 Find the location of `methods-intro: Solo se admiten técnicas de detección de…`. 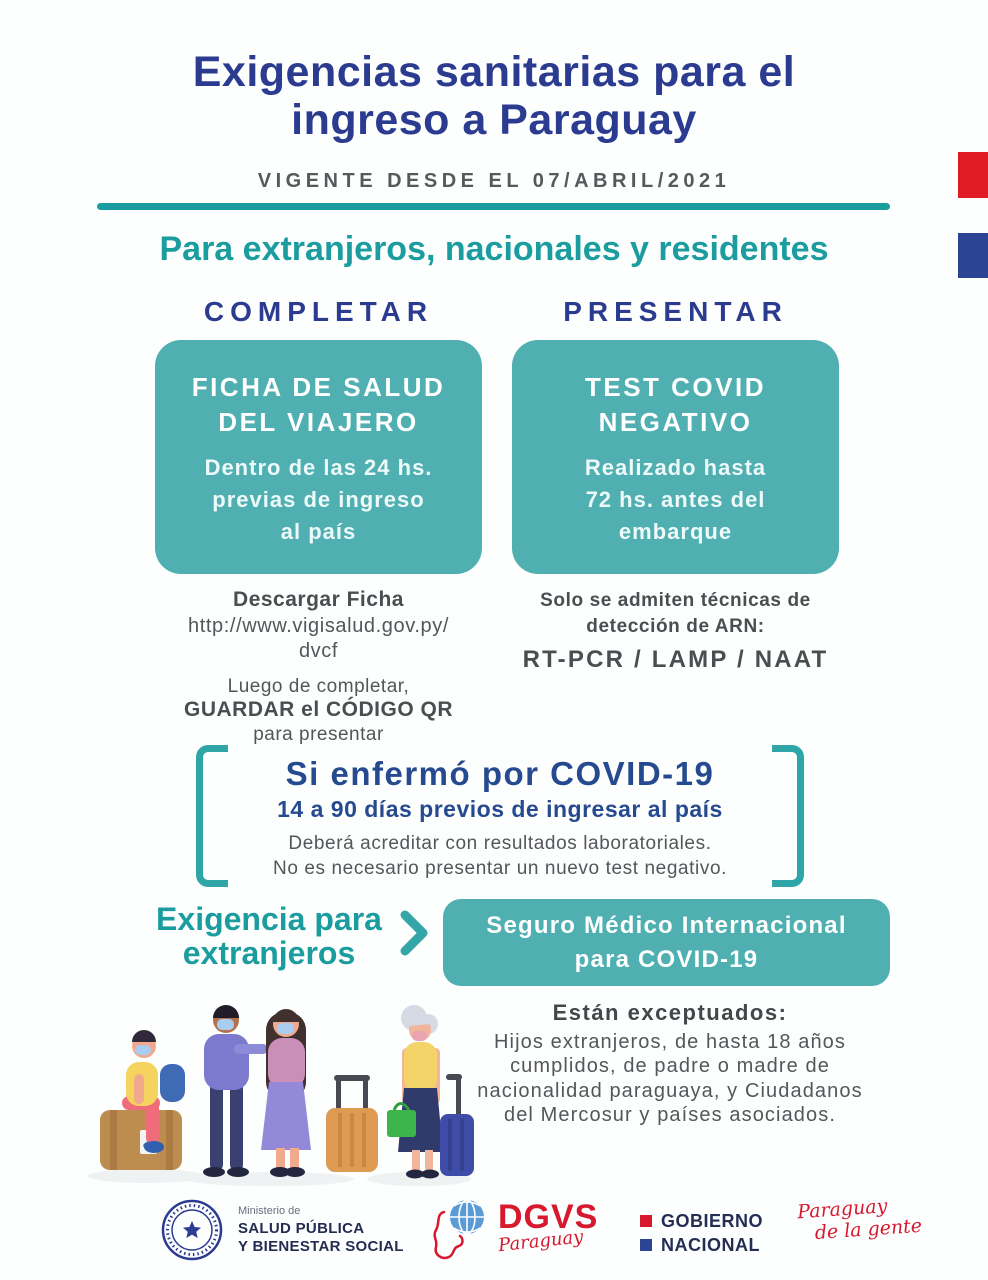

methods-intro: Solo se admiten técnicas de detección de… is located at coordinates (675, 613).